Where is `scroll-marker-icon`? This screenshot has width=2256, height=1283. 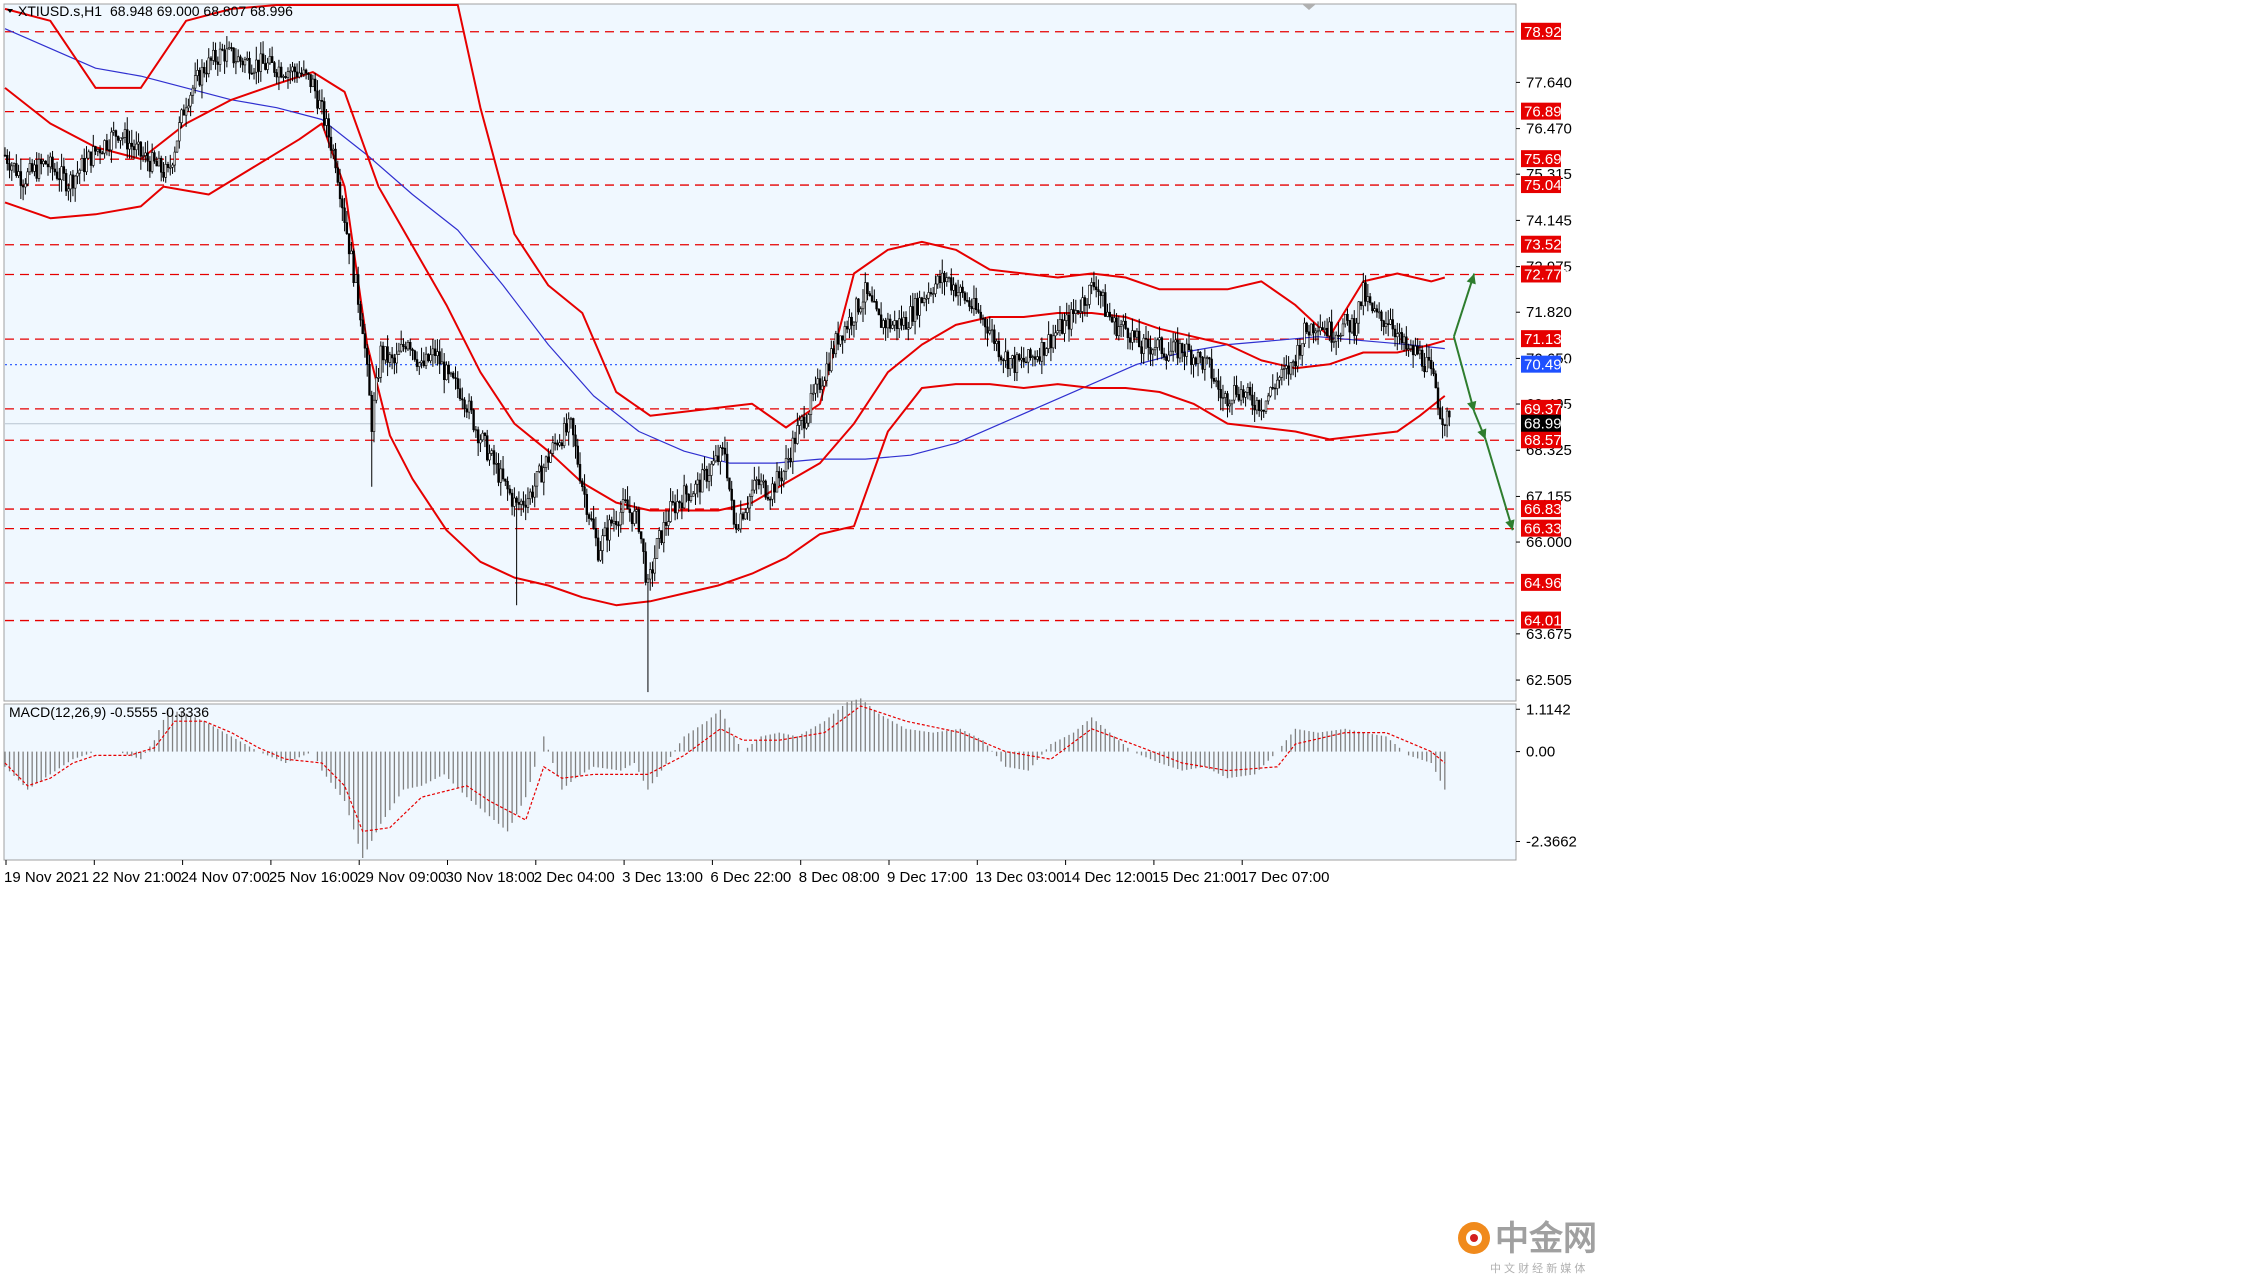
scroll-marker-icon is located at coordinates (1309, 7).